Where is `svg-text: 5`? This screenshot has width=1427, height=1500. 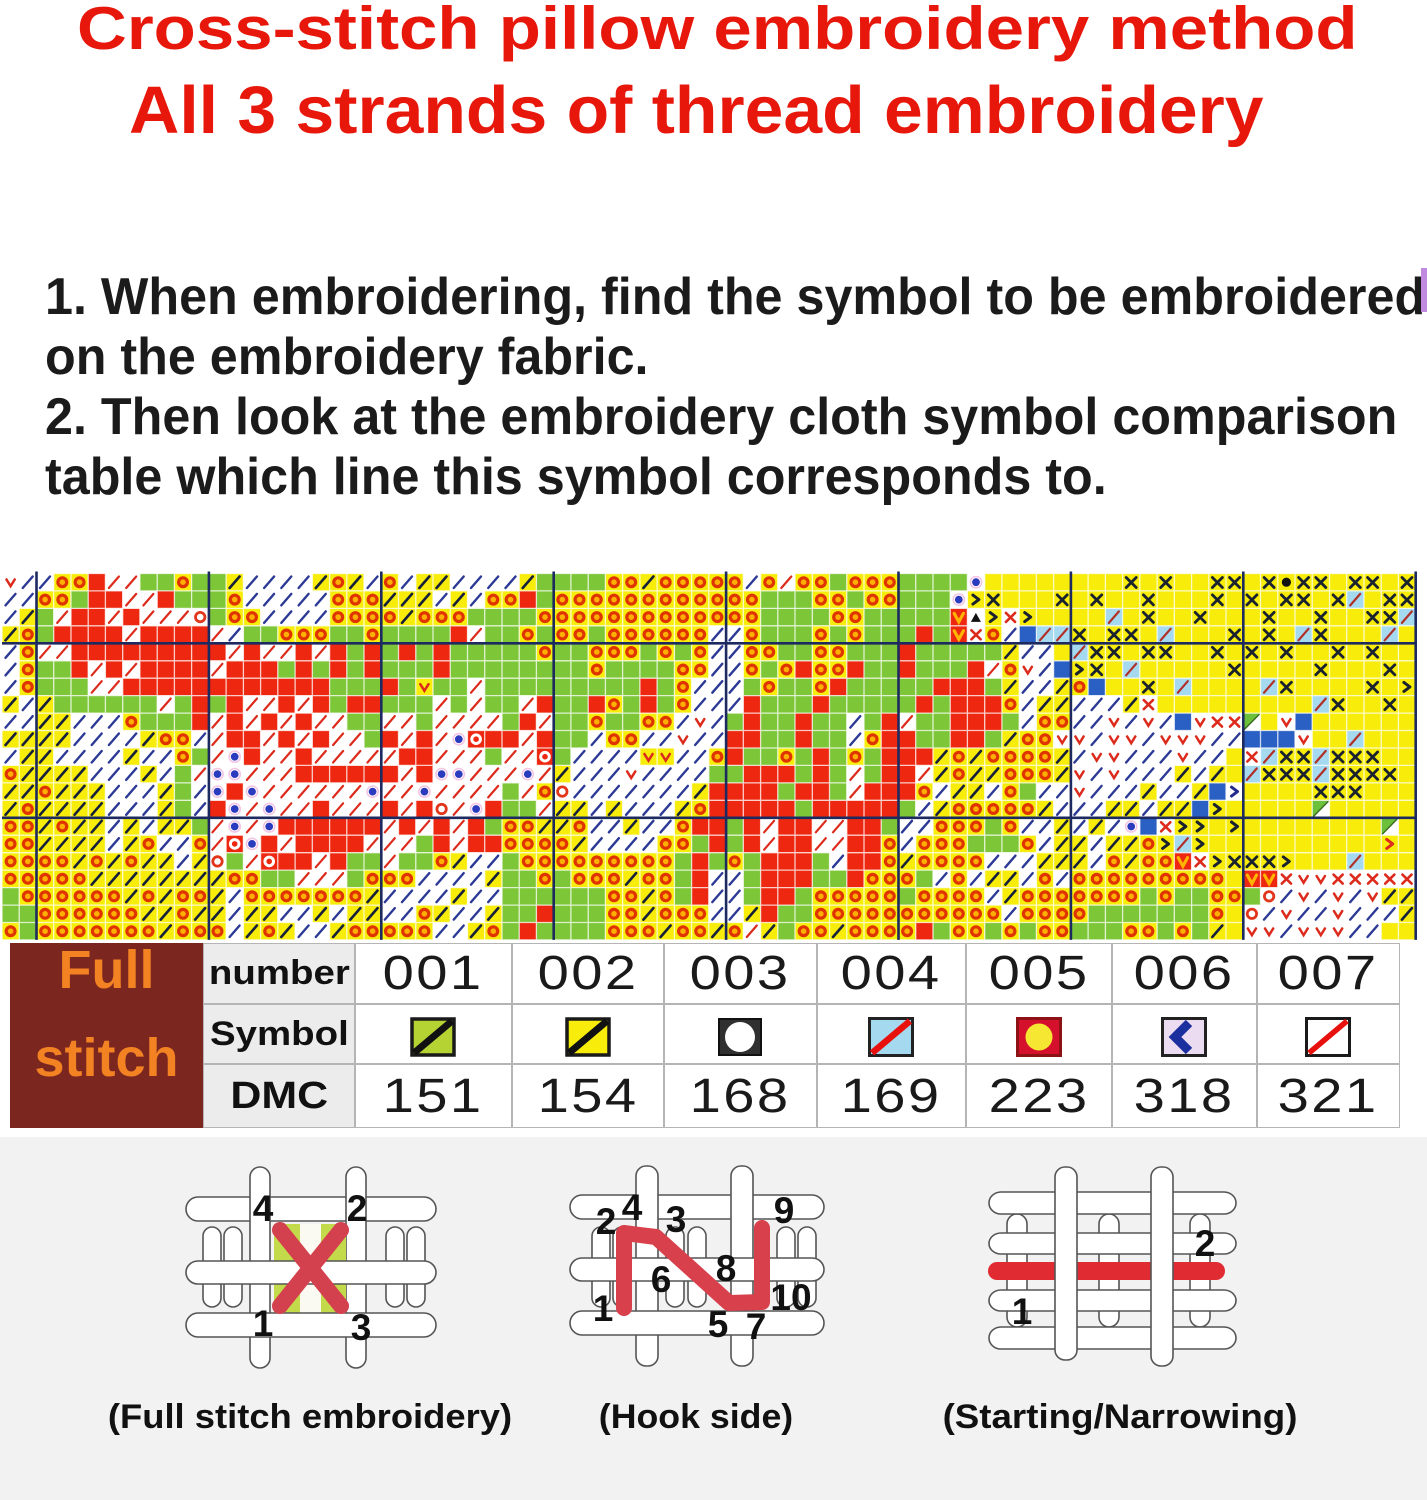 svg-text: 5 is located at coordinates (718, 1324).